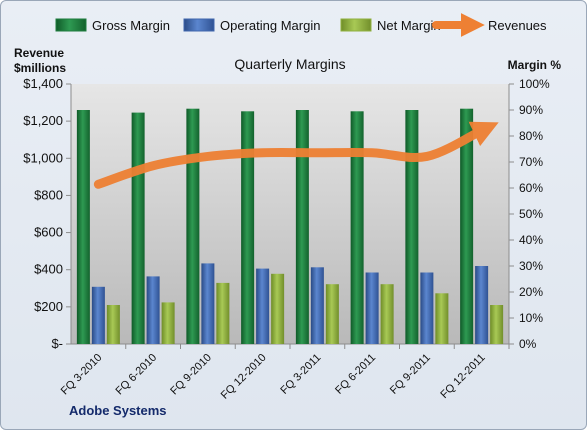 This screenshot has width=587, height=430. What do you see at coordinates (82, 375) in the screenshot?
I see `x-tick-label: FQ 3-2010` at bounding box center [82, 375].